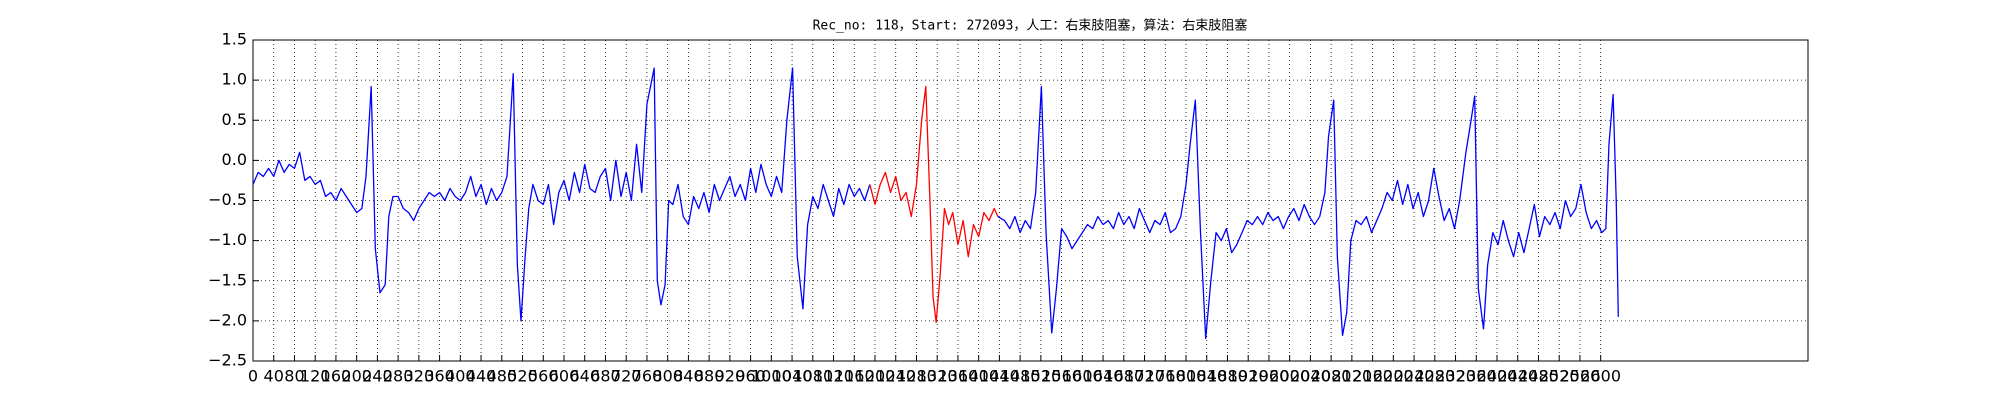  What do you see at coordinates (315, 376) in the screenshot?
I see `x-tick-label: 120` at bounding box center [315, 376].